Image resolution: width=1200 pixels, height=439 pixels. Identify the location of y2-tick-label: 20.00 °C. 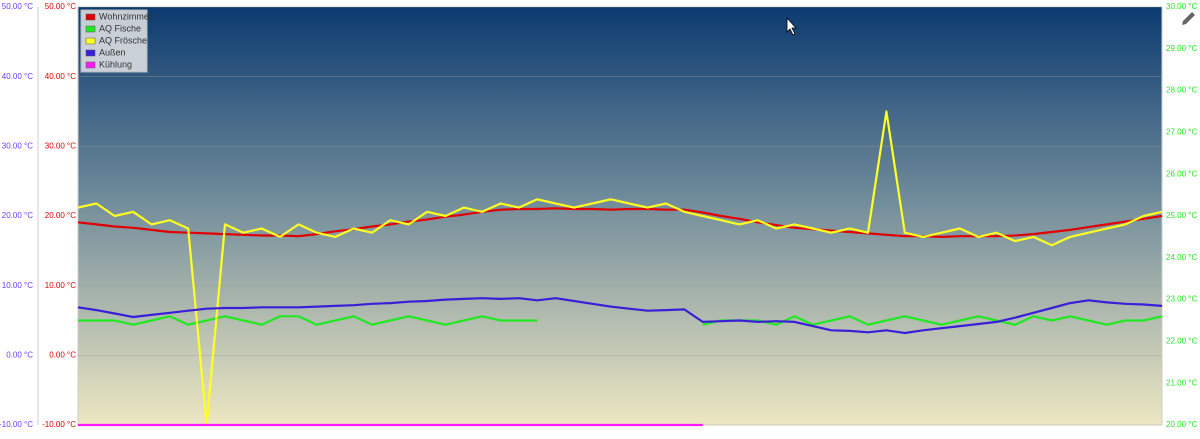
(1181, 424).